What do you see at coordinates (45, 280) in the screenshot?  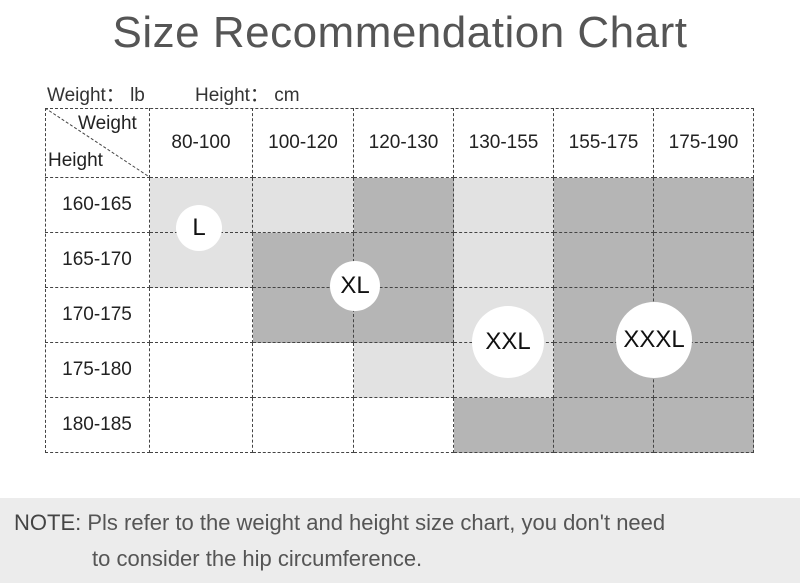 I see `table-left-border` at bounding box center [45, 280].